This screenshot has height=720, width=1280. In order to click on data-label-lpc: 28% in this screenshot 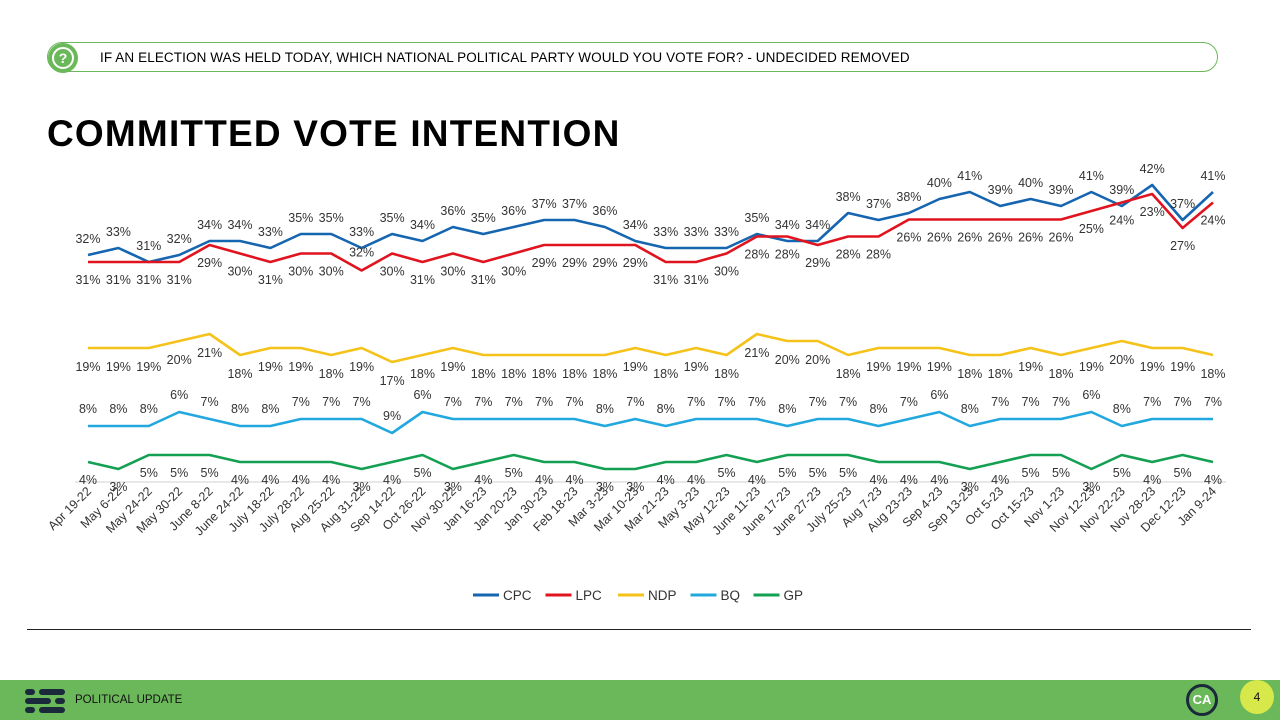, I will do `click(878, 255)`.